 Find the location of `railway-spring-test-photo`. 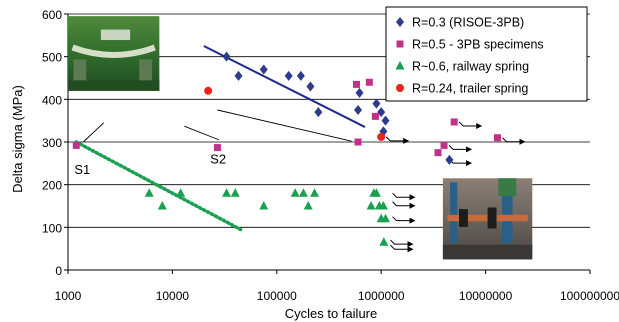

railway-spring-test-photo is located at coordinates (487, 219).